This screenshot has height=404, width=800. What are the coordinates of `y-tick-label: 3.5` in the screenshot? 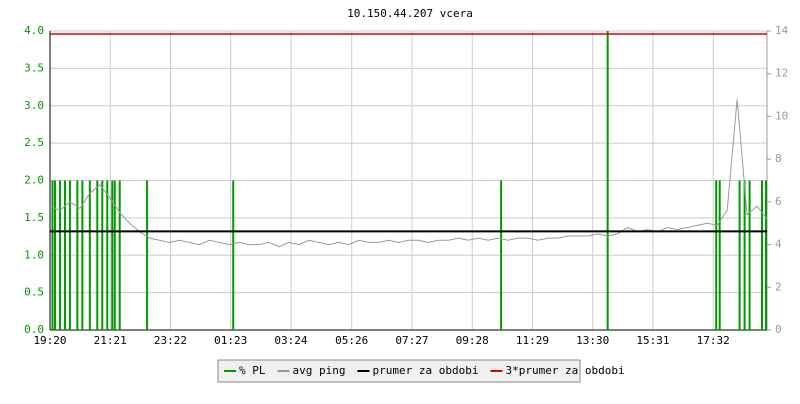 It's located at (34, 67).